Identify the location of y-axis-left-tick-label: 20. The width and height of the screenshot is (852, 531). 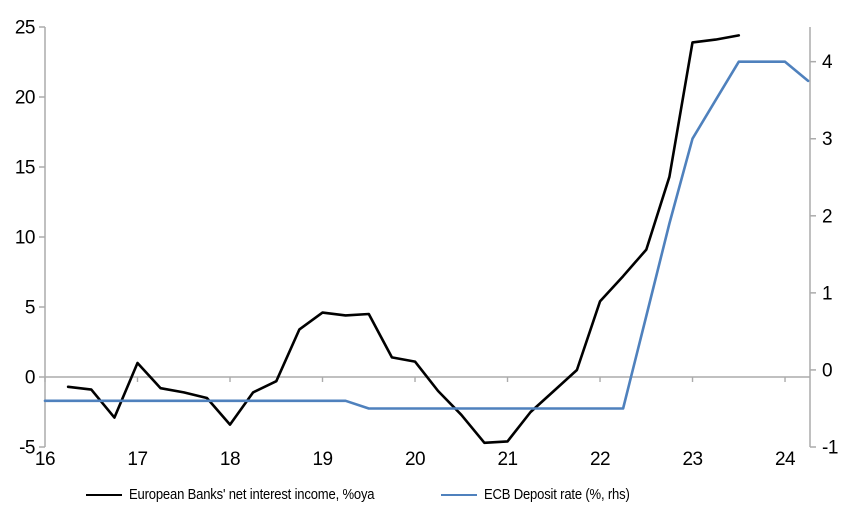
(25, 98).